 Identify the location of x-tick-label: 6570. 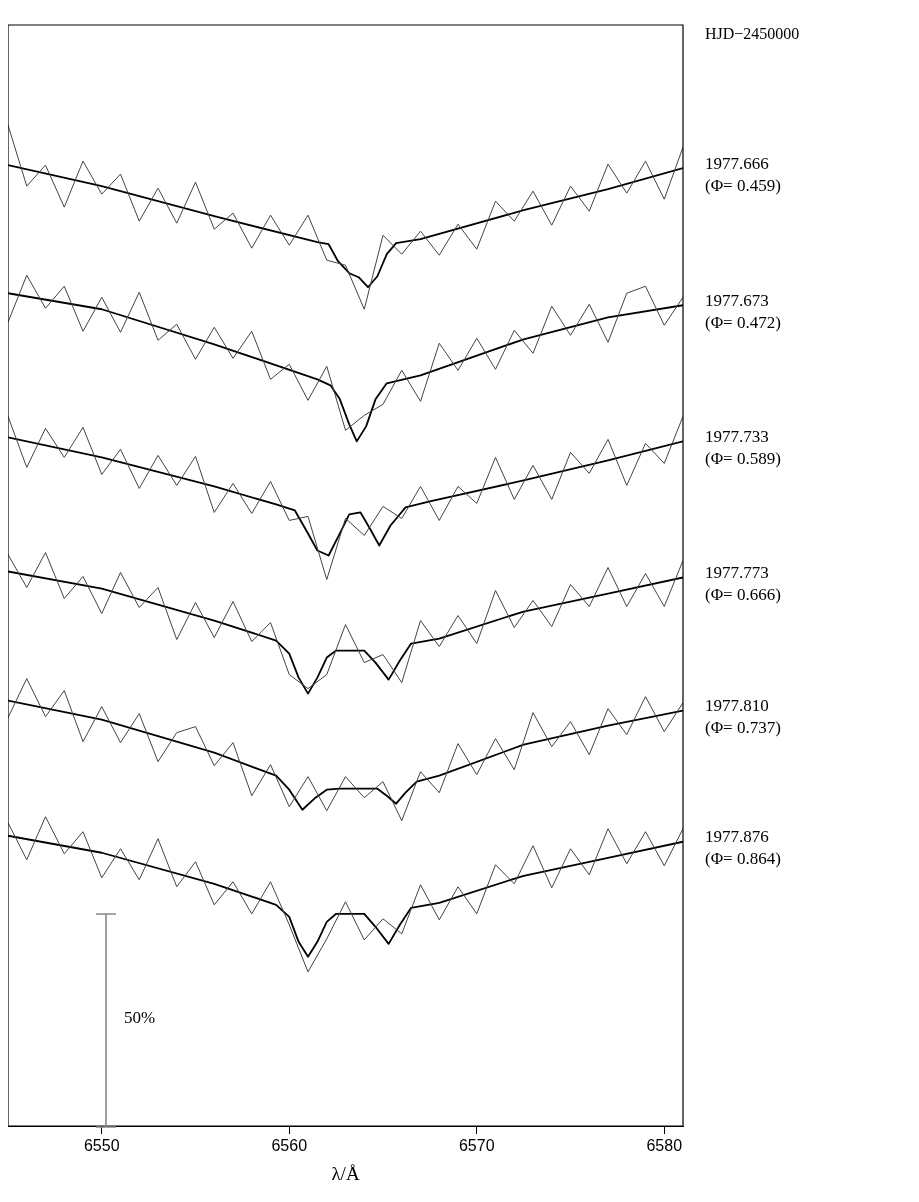
(476, 1146).